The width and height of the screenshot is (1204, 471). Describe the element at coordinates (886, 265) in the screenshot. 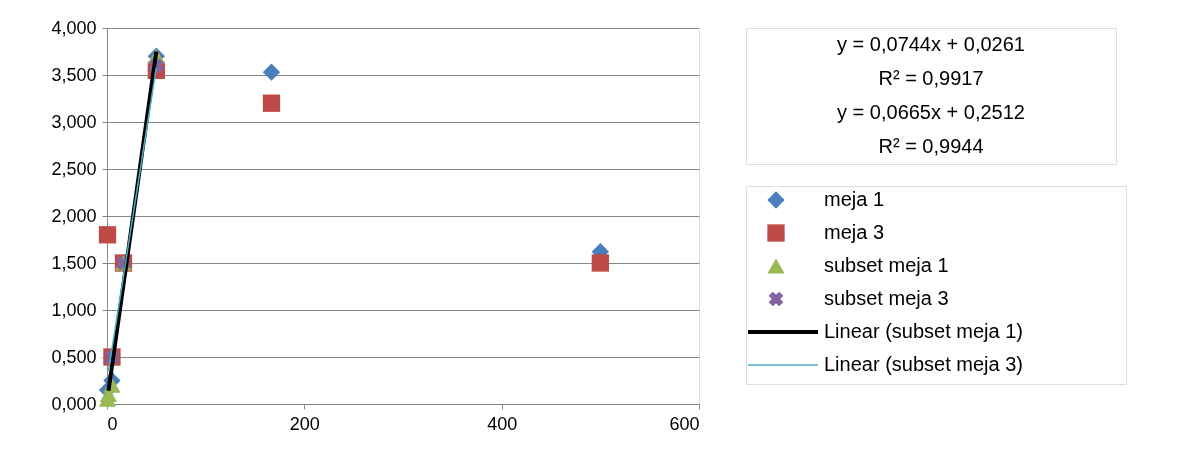

I see `legend-label: subset meja 1` at that location.